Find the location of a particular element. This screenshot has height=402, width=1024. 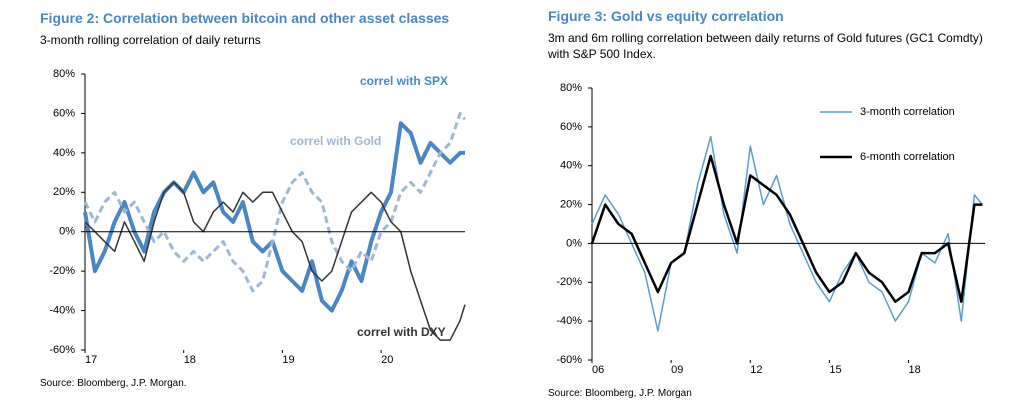

x-tick-label: 17 is located at coordinates (91, 360).